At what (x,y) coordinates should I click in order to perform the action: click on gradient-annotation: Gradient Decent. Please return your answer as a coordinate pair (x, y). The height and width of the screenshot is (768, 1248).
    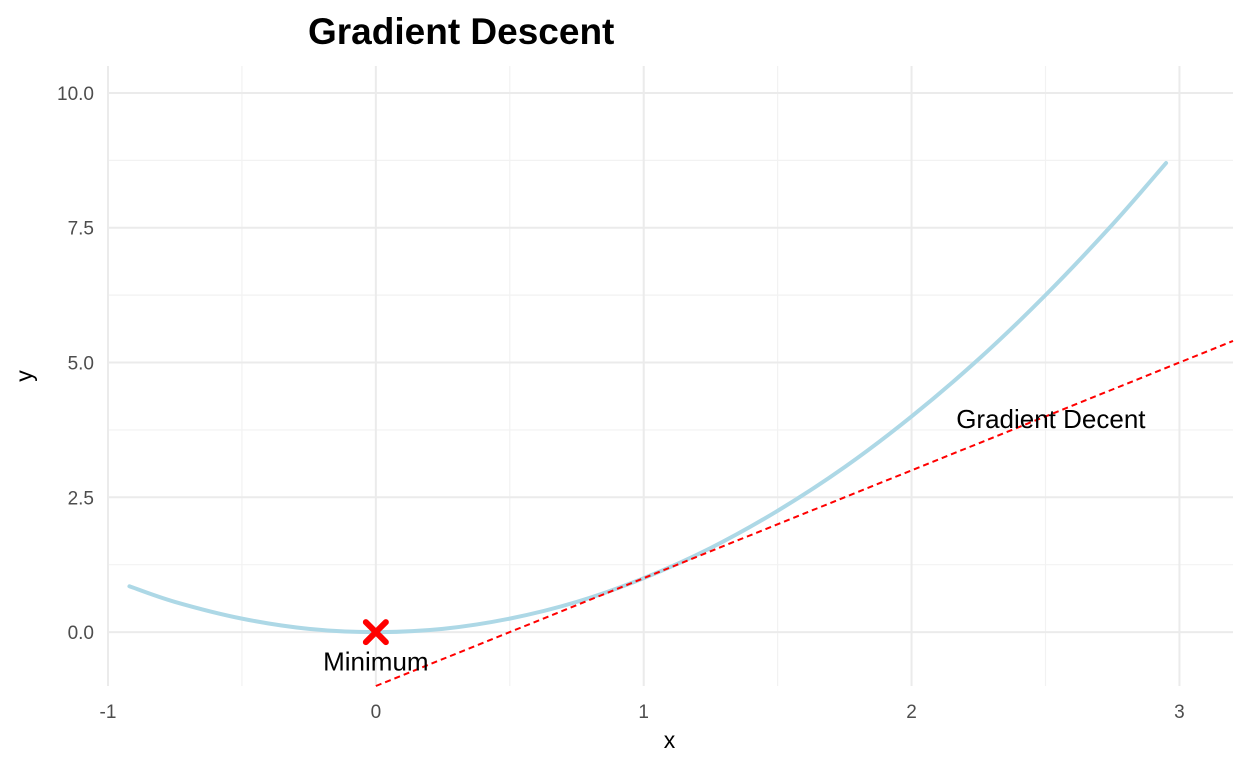
    Looking at the image, I should click on (1051, 419).